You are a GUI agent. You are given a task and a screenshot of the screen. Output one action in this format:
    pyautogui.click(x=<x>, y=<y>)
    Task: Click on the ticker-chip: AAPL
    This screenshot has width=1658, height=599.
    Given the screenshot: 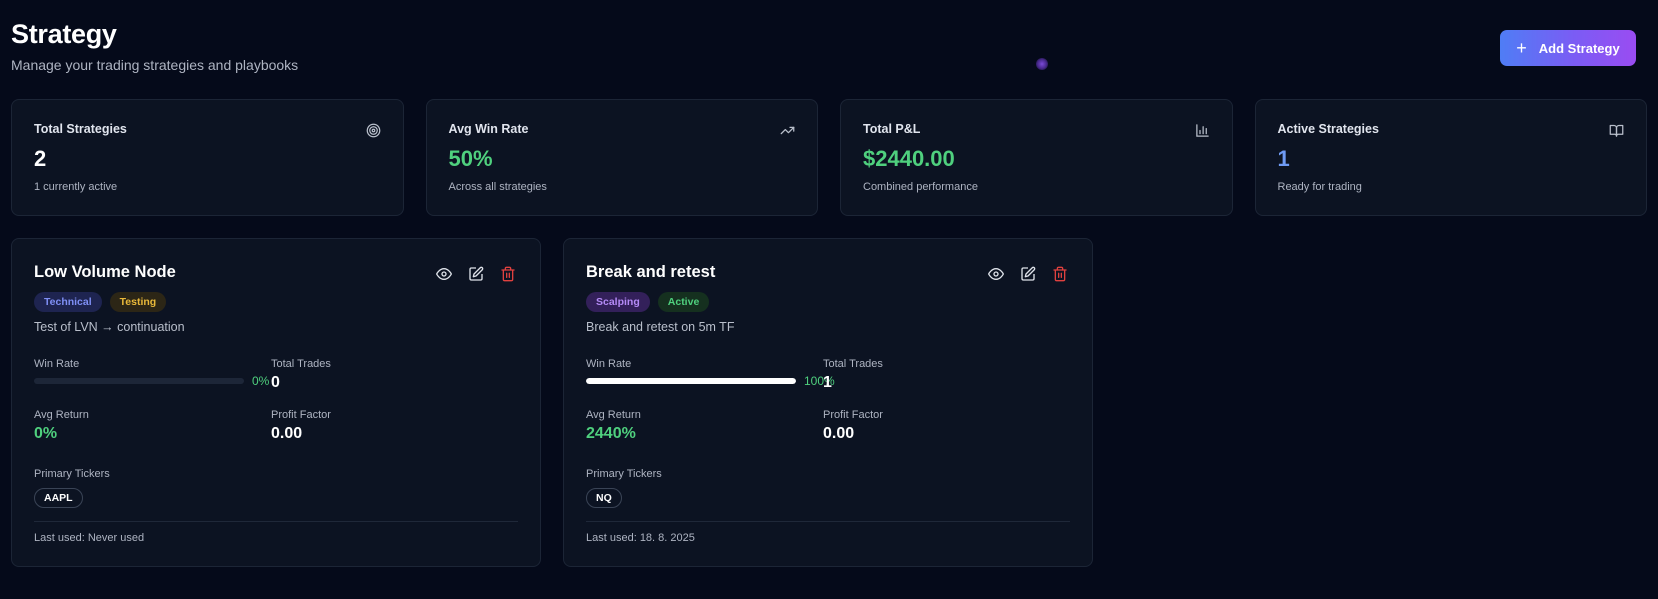 What is the action you would take?
    pyautogui.click(x=58, y=498)
    